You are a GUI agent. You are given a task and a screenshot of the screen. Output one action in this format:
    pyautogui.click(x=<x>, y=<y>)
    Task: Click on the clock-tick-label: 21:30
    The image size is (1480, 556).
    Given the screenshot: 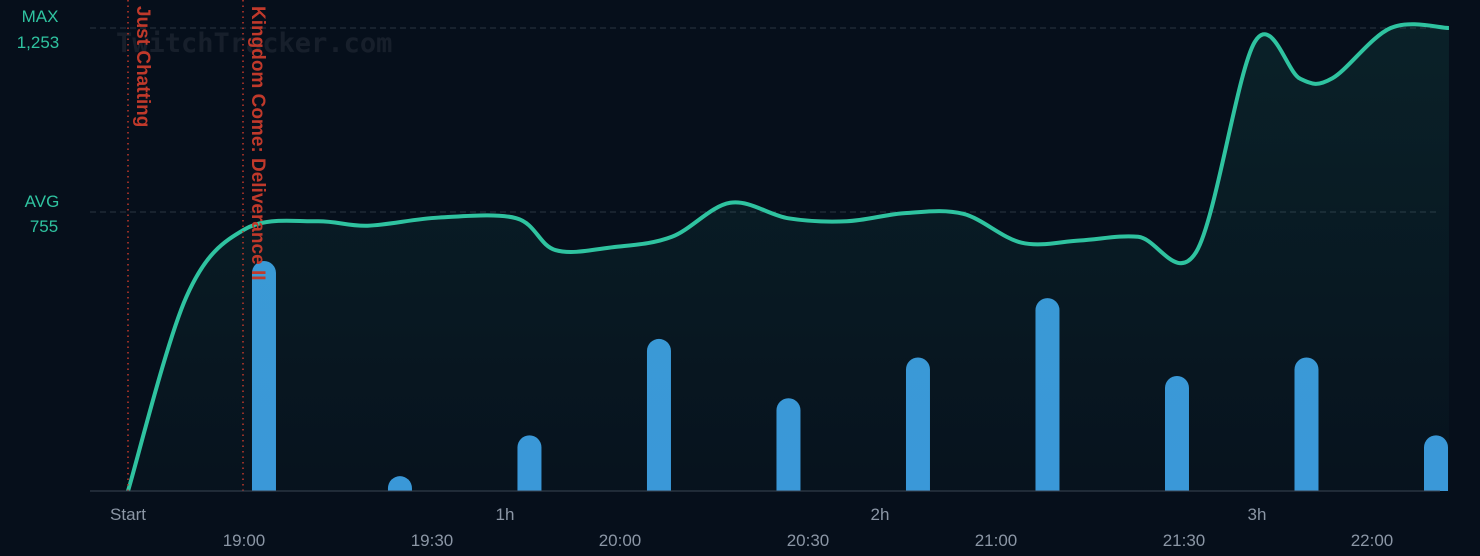 What is the action you would take?
    pyautogui.click(x=1184, y=540)
    